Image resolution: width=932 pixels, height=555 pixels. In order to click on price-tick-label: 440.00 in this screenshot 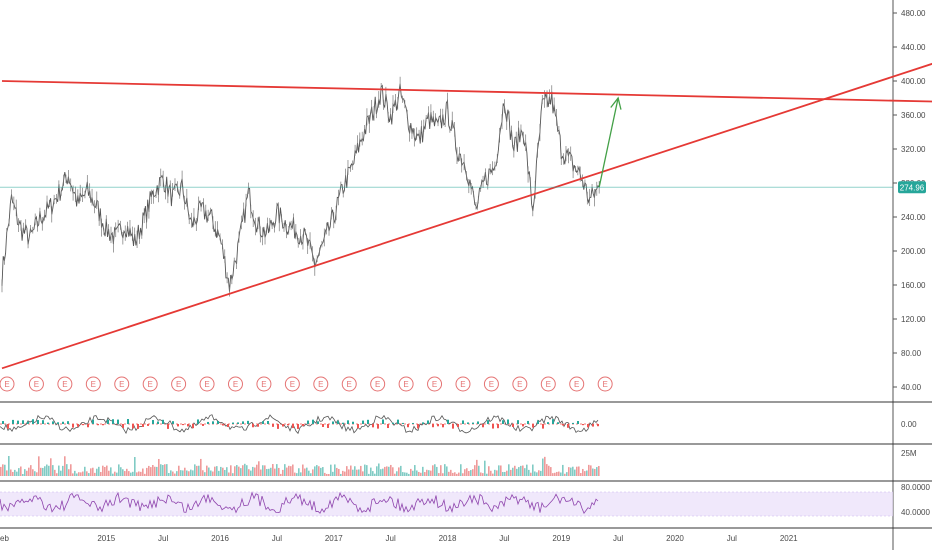, I will do `click(913, 47)`.